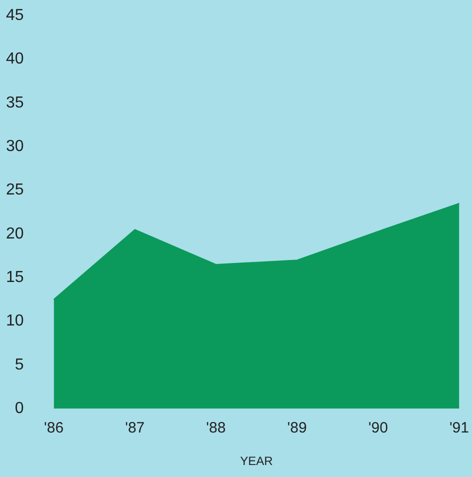  I want to click on x-tick-label: '88, so click(216, 428).